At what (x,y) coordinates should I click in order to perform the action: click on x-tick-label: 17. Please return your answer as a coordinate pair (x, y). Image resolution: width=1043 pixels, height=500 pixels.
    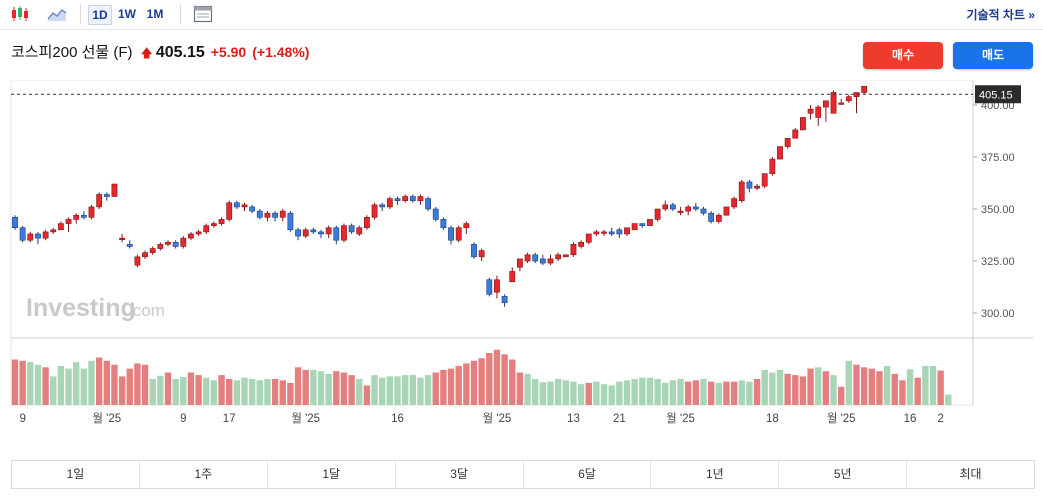
    Looking at the image, I should click on (229, 419).